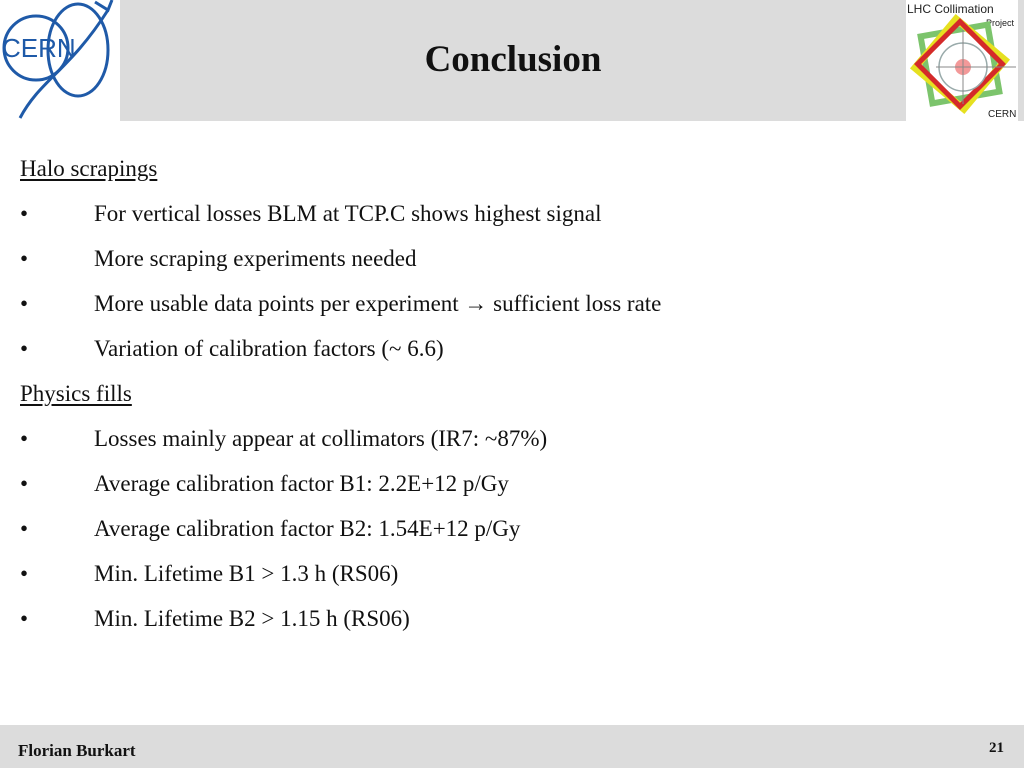  What do you see at coordinates (1002, 114) in the screenshot?
I see `lhc-logo-line3: CERN` at bounding box center [1002, 114].